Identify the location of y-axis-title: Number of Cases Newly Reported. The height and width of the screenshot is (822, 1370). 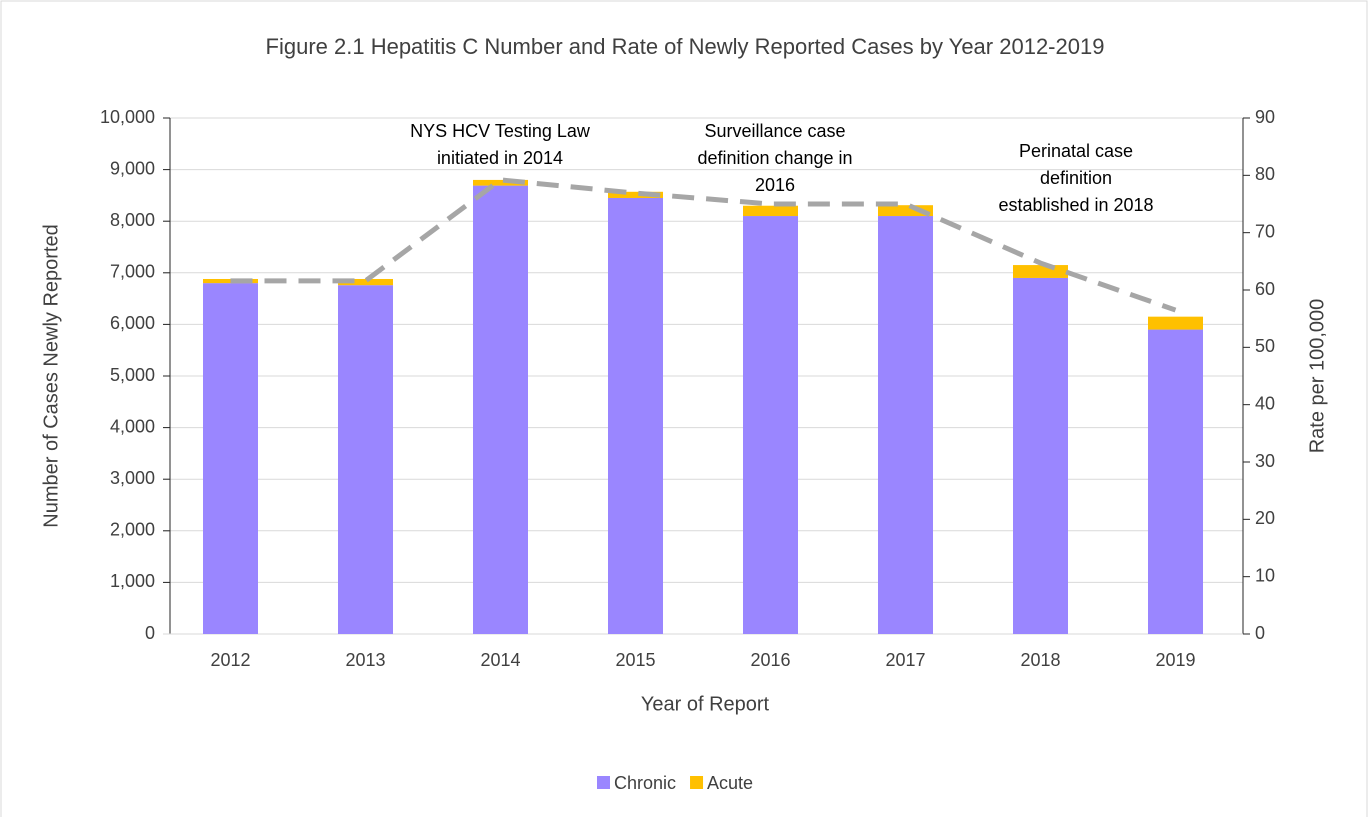
(51, 375).